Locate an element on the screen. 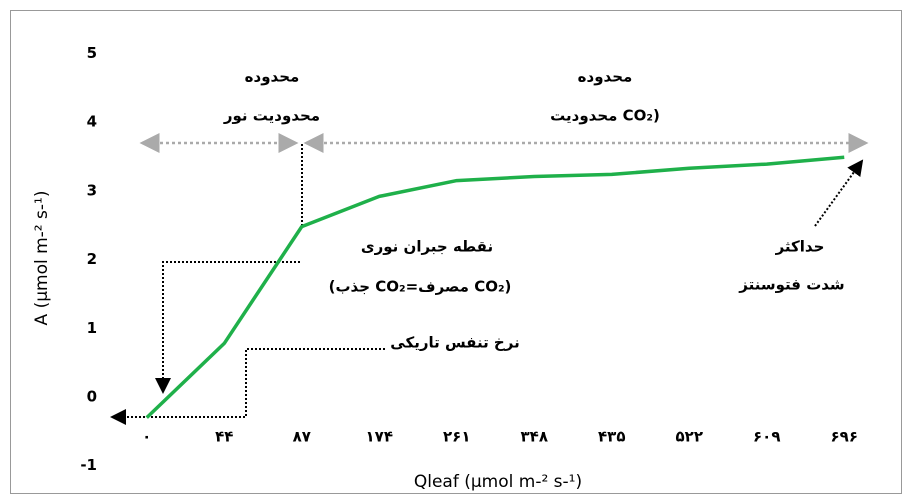  annotation: (جذب CO₂=مصرف CO₂) is located at coordinates (420, 287).